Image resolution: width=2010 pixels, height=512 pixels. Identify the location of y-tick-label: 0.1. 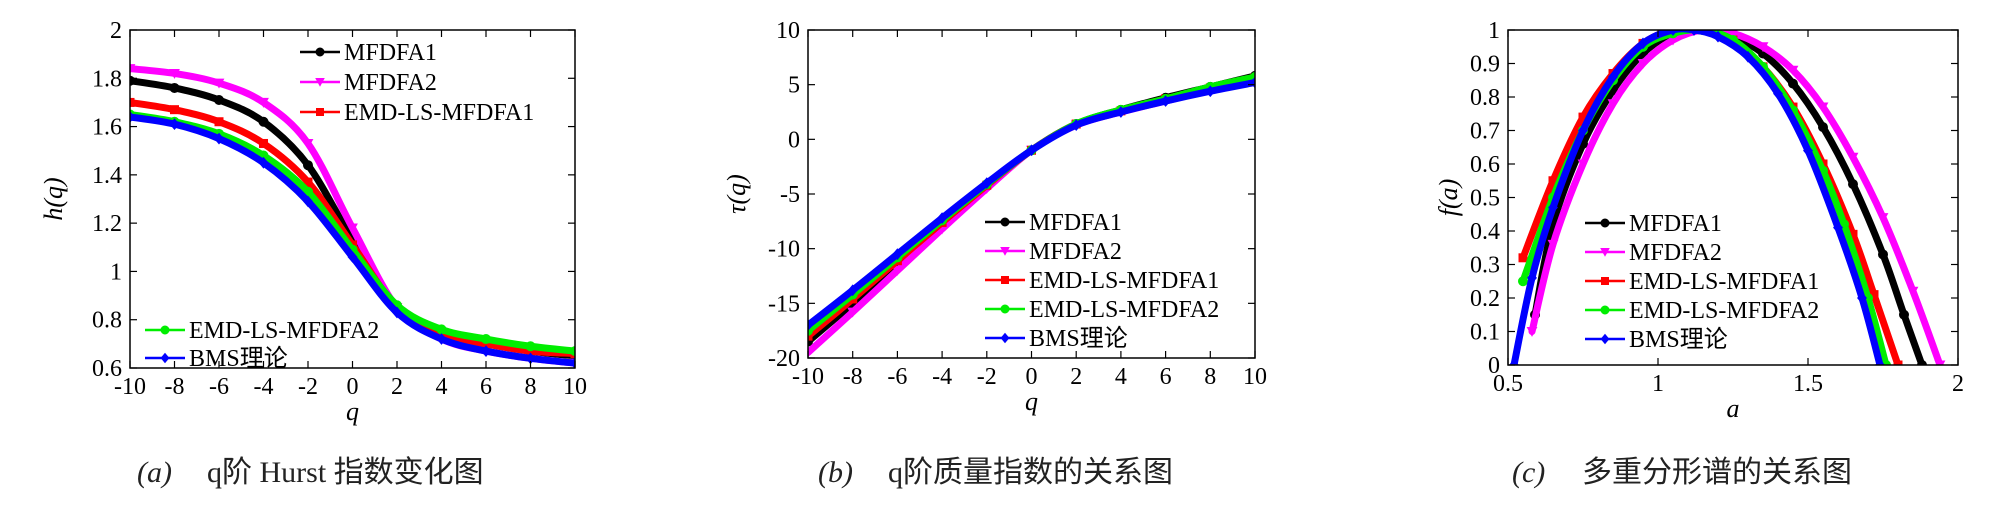
(1485, 333).